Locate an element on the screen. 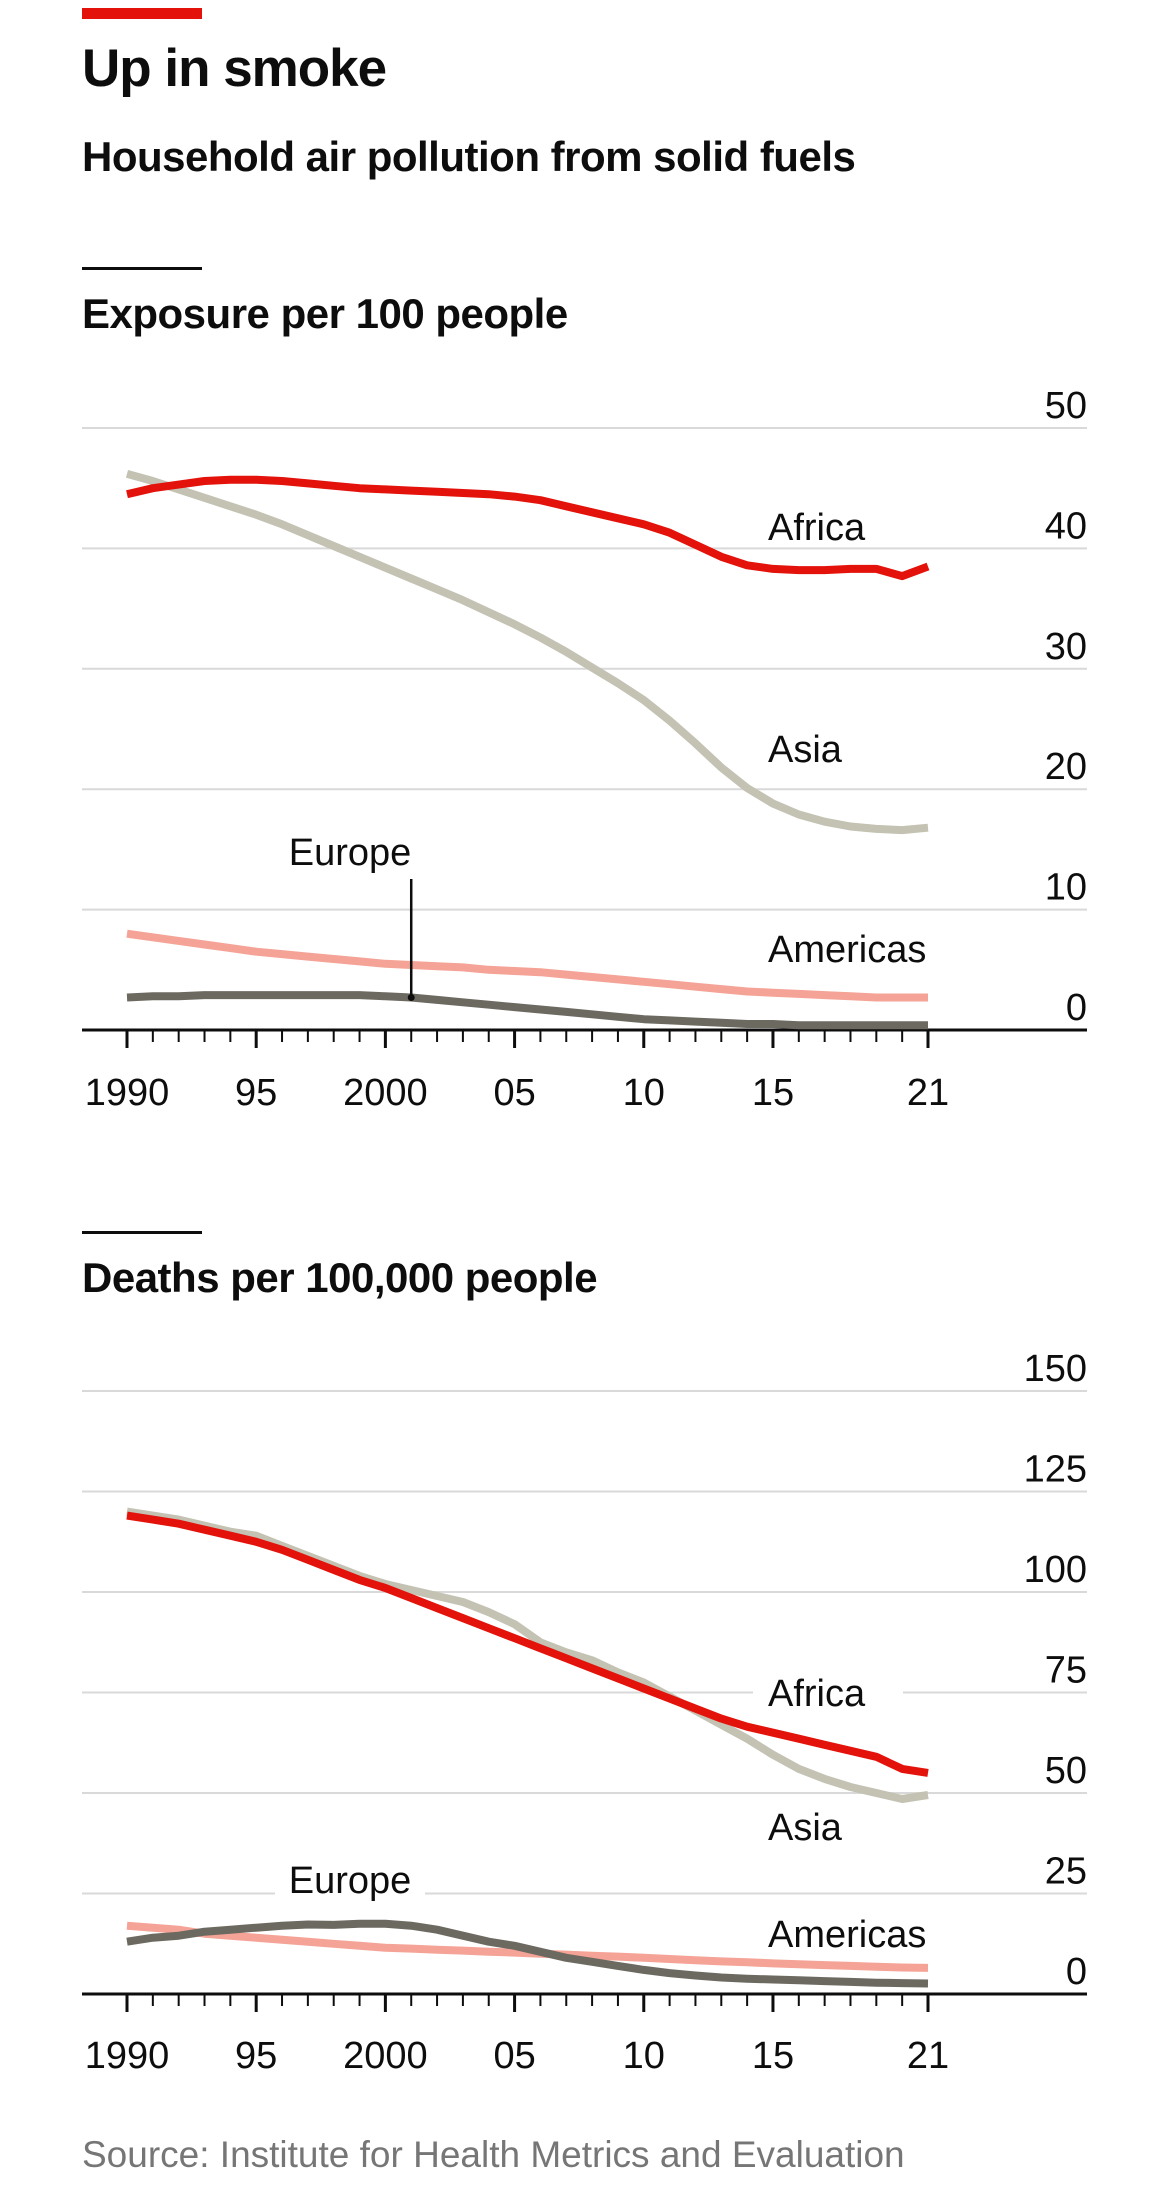 The height and width of the screenshot is (2192, 1170). y-tick-label: 125 is located at coordinates (1055, 1470).